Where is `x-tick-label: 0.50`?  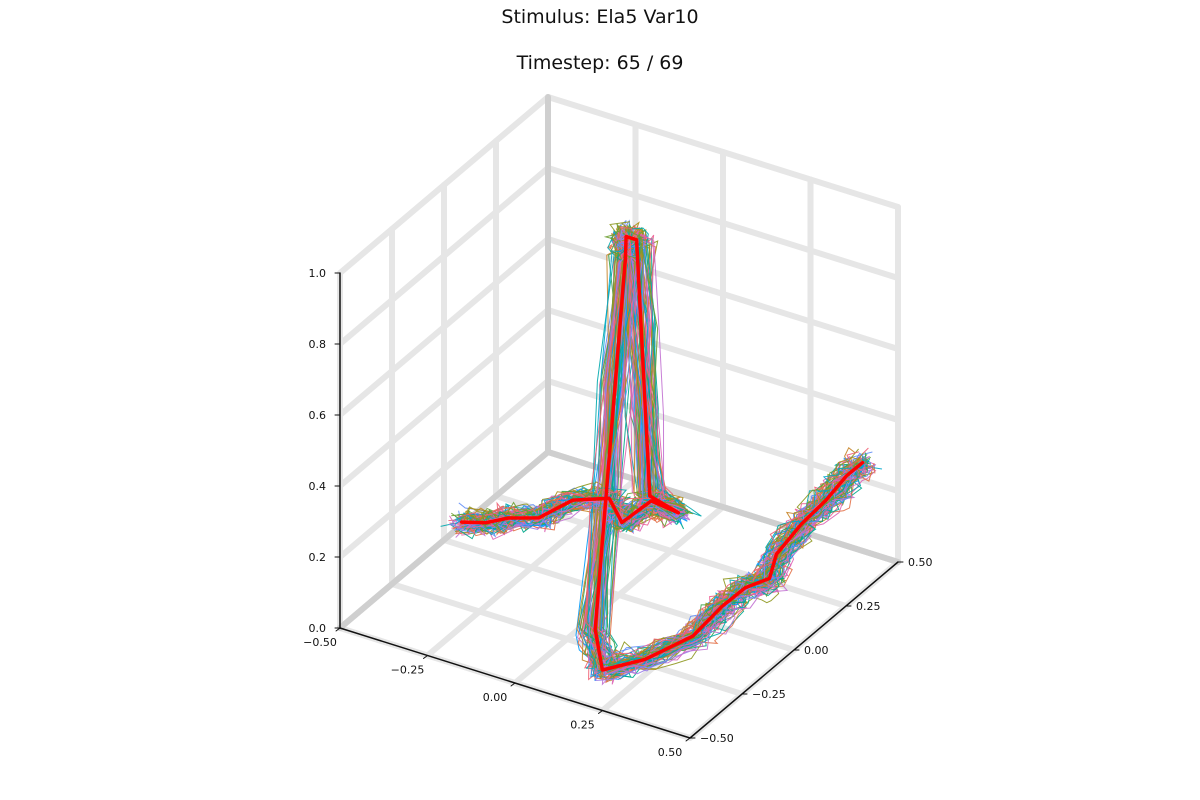 x-tick-label: 0.50 is located at coordinates (670, 752).